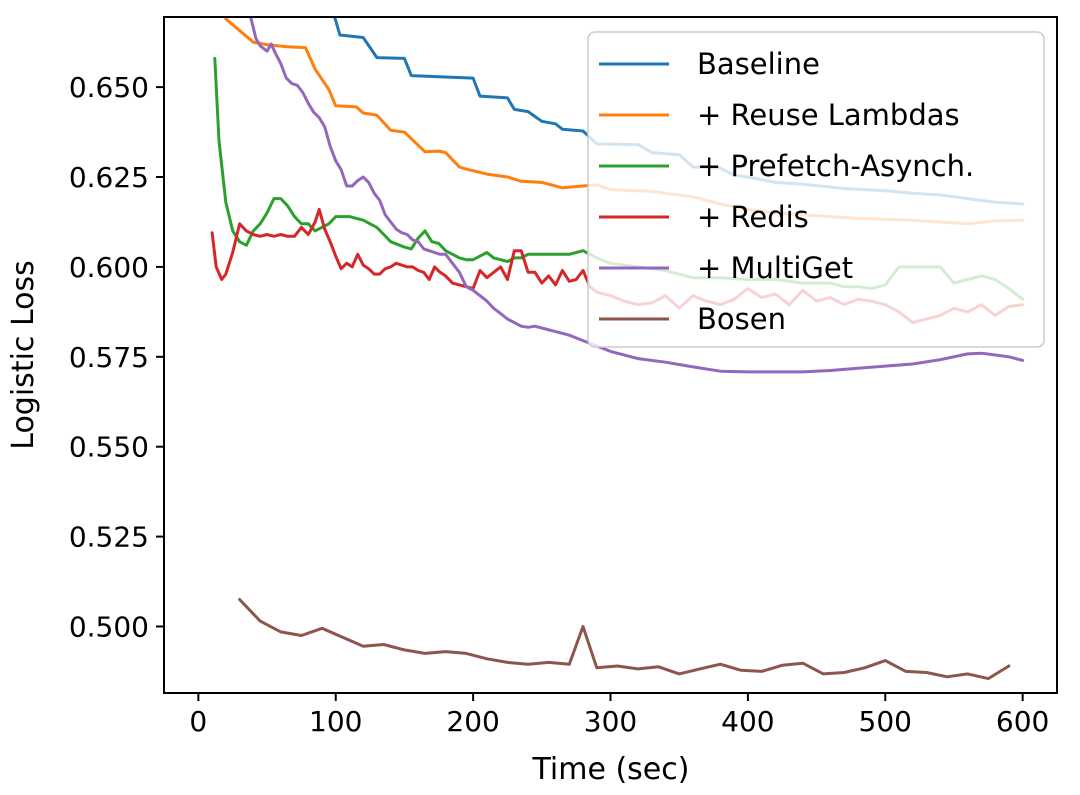  What do you see at coordinates (835, 166) in the screenshot?
I see `legend-label: + Prefetch-Asynch.` at bounding box center [835, 166].